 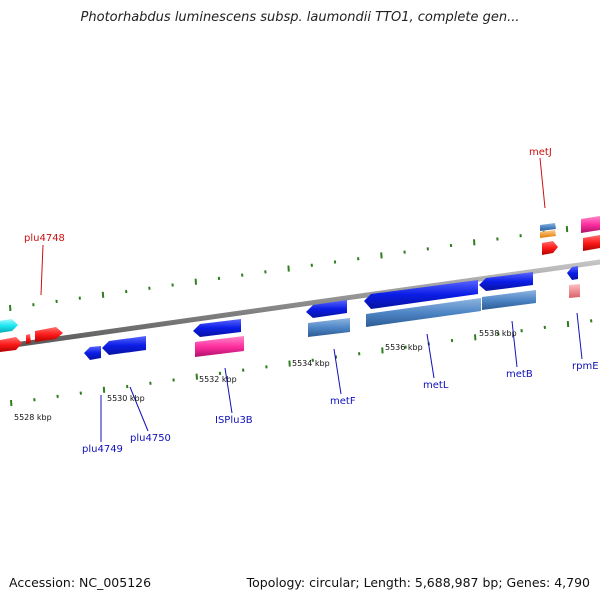 I want to click on gene-label-metF: metF, so click(x=343, y=401).